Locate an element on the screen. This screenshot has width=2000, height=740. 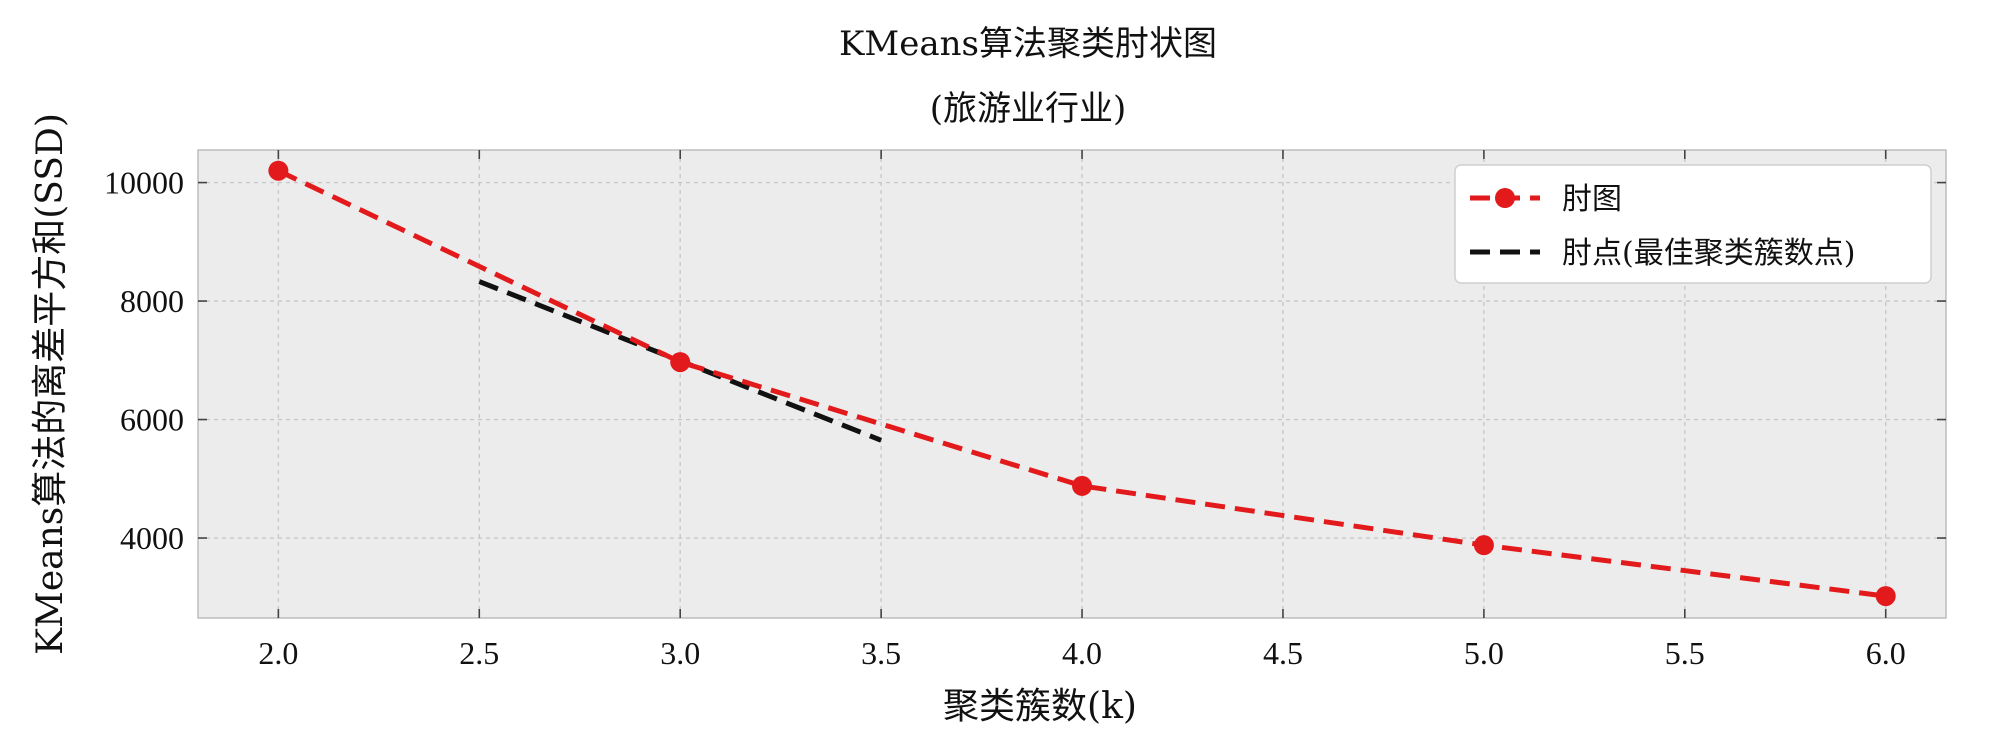
x-tick-label: 6.0 is located at coordinates (1886, 653).